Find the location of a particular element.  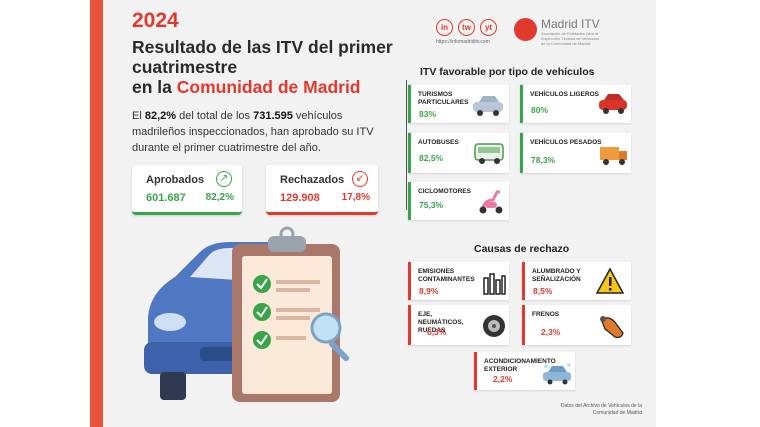

approved-label: Aprobados is located at coordinates (175, 180).